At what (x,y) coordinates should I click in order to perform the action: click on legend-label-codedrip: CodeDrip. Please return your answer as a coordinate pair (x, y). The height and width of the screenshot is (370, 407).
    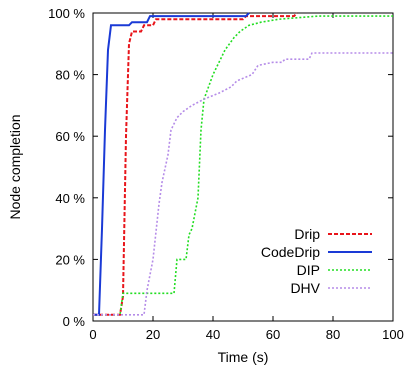
    Looking at the image, I should click on (290, 252).